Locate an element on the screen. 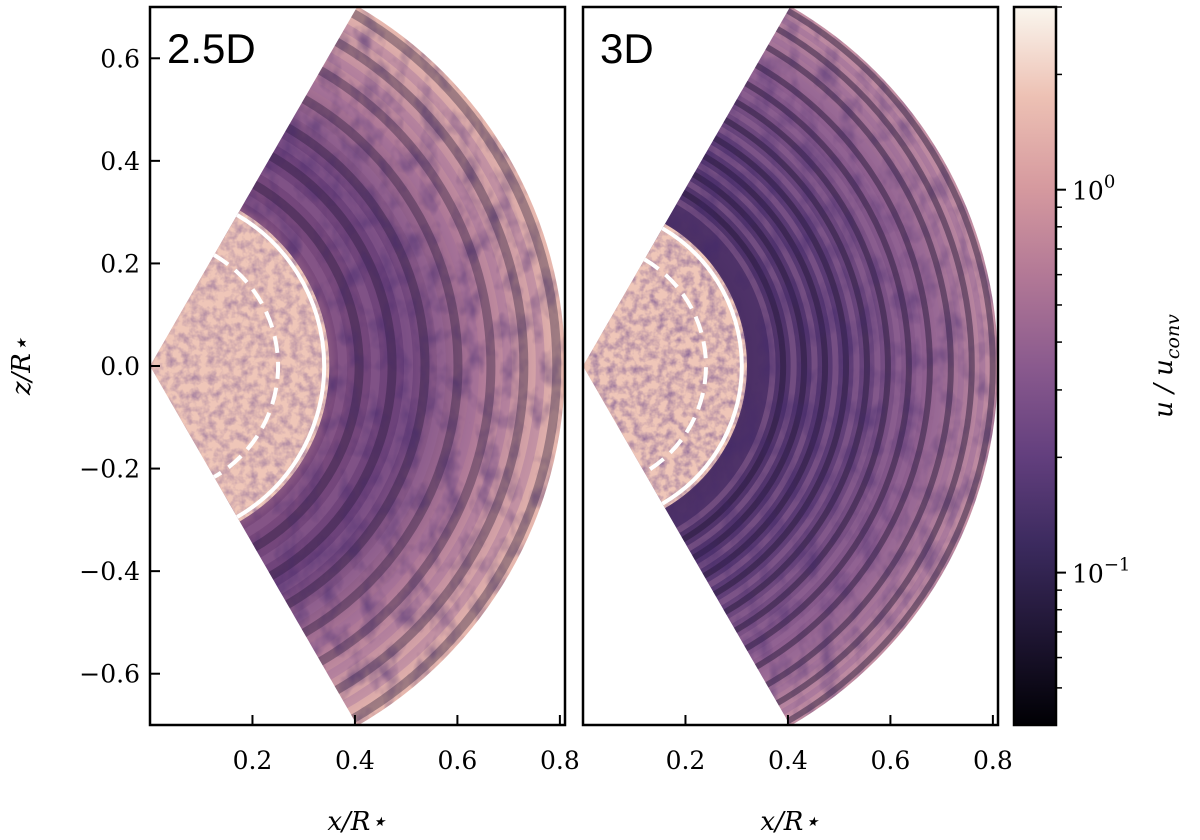 Image resolution: width=1200 pixels, height=840 pixels. colorbar-ticks: 10⁰ 10⁻¹ is located at coordinates (1093, 347).